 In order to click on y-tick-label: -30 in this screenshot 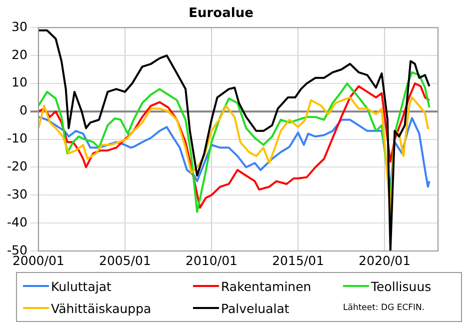, I will do `click(17, 194)`.